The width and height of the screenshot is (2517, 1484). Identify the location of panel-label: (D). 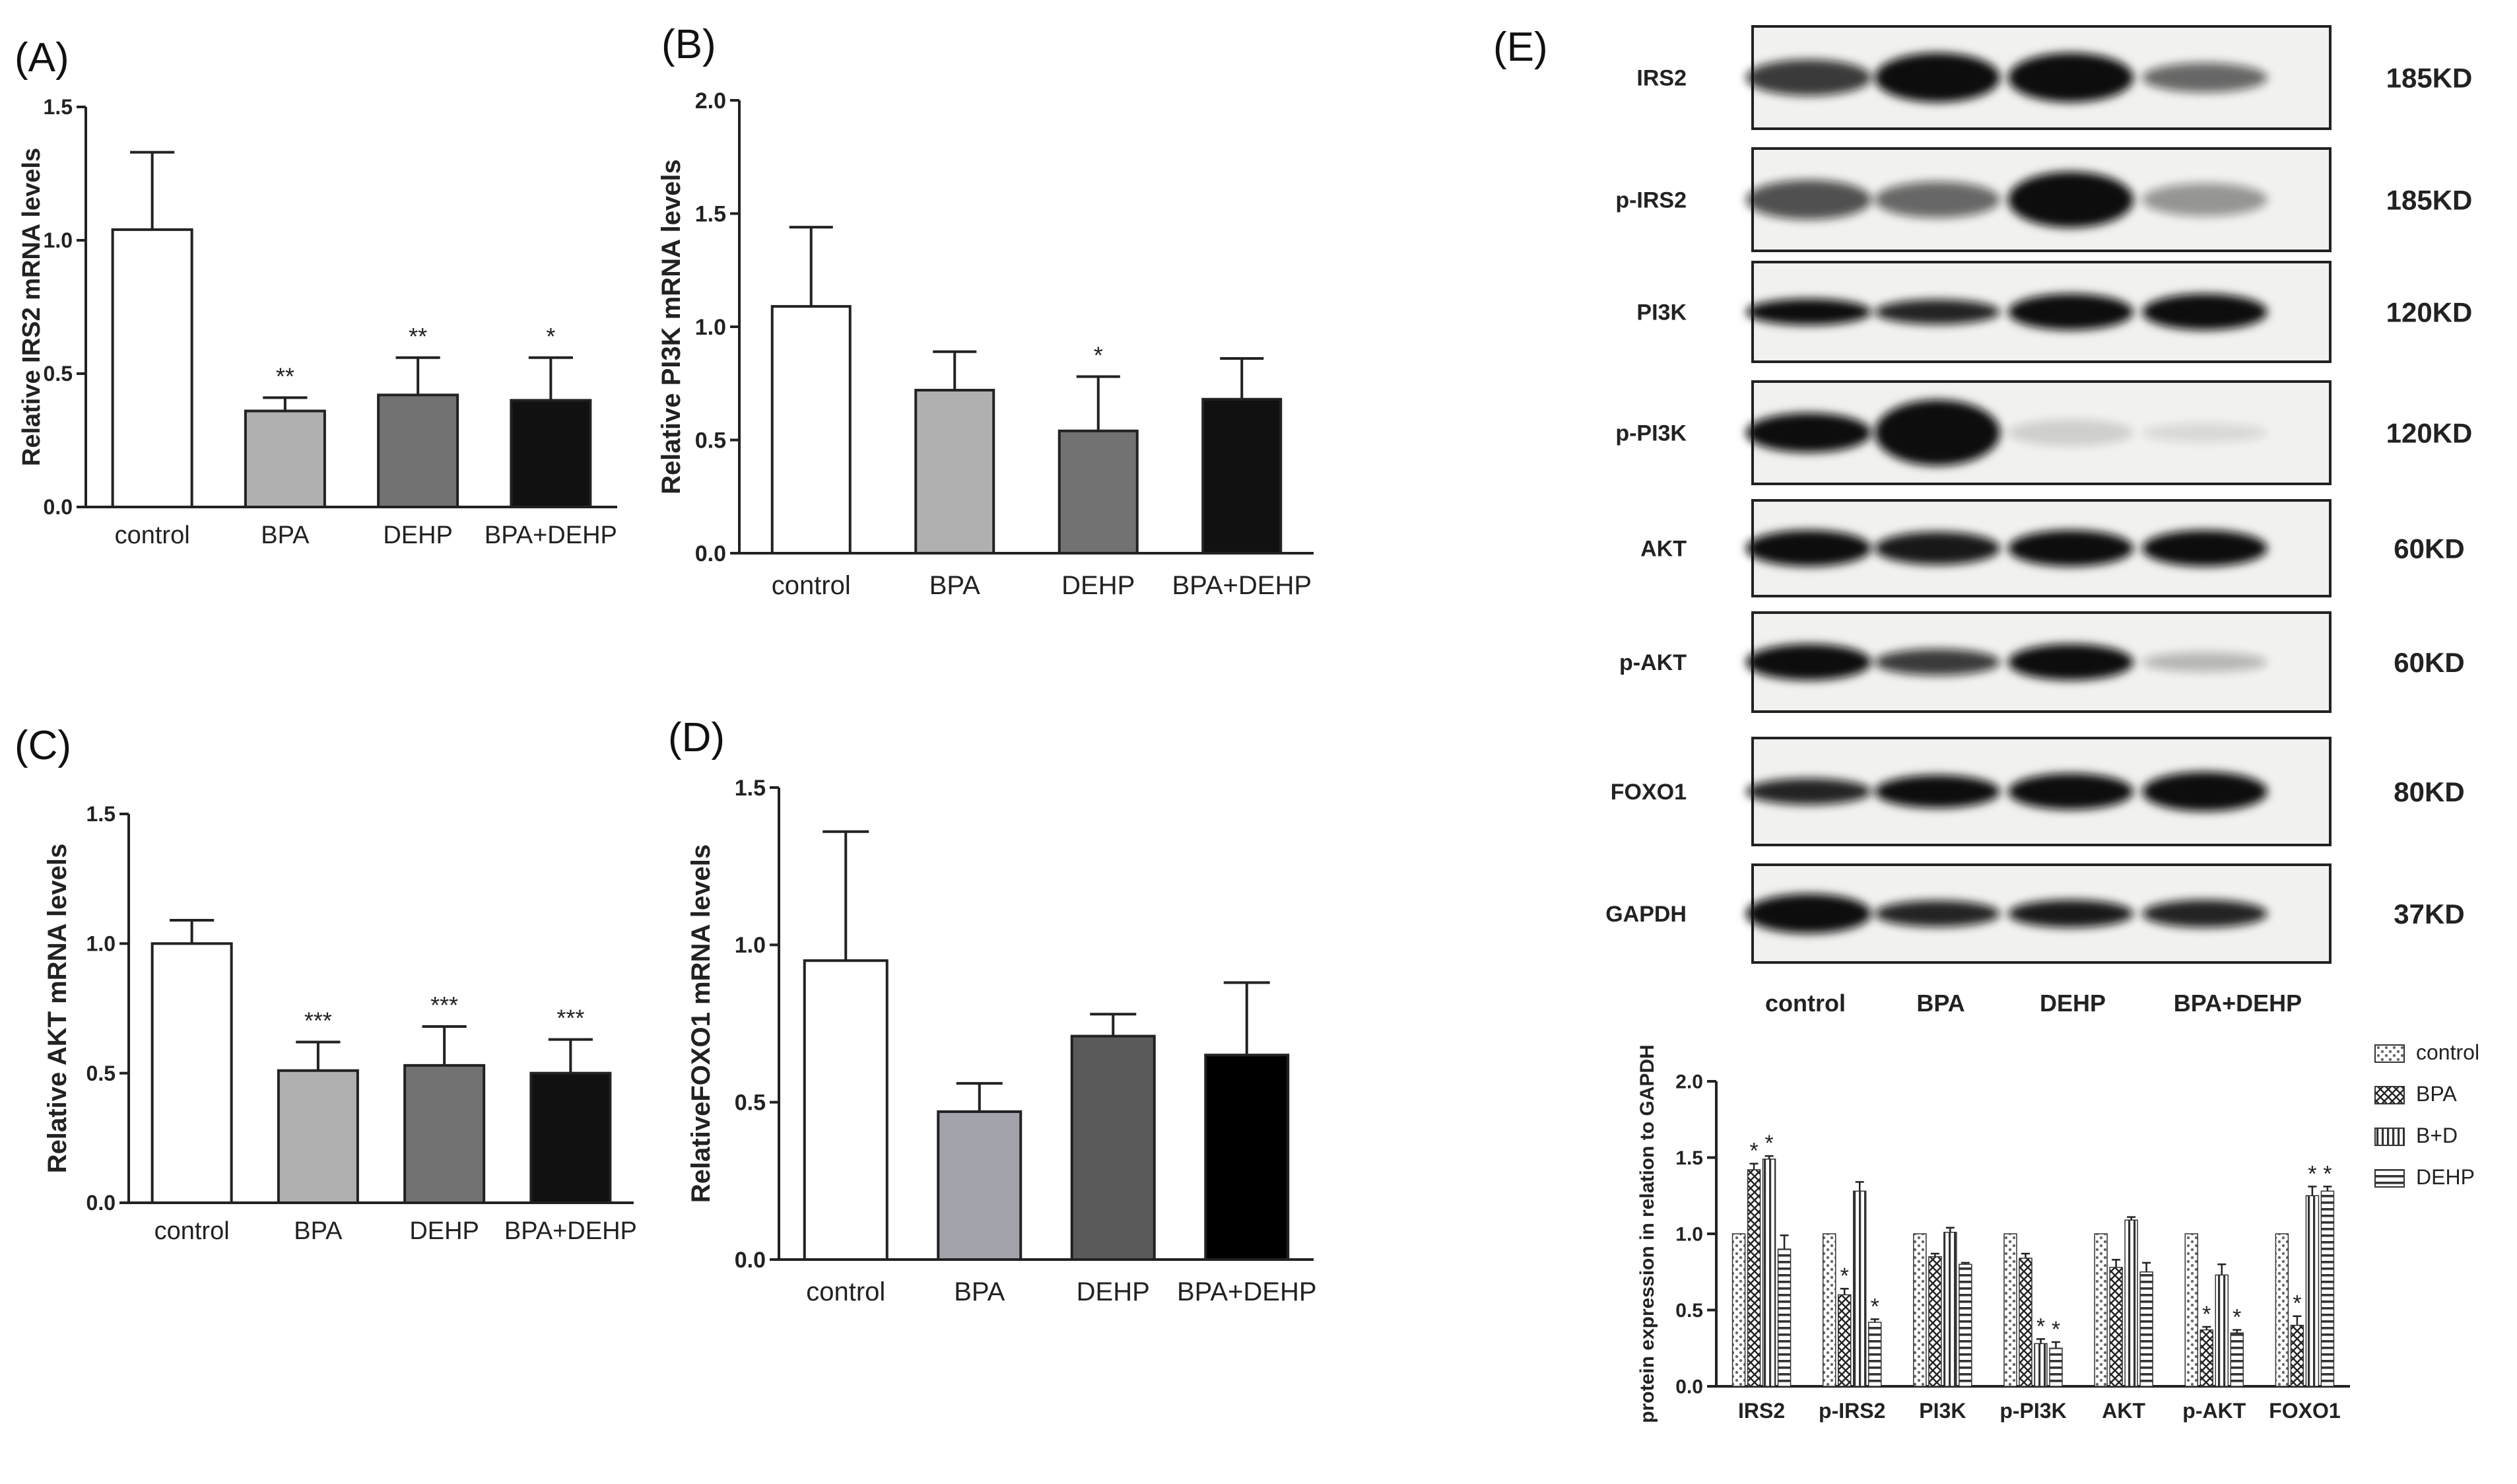
(697, 737).